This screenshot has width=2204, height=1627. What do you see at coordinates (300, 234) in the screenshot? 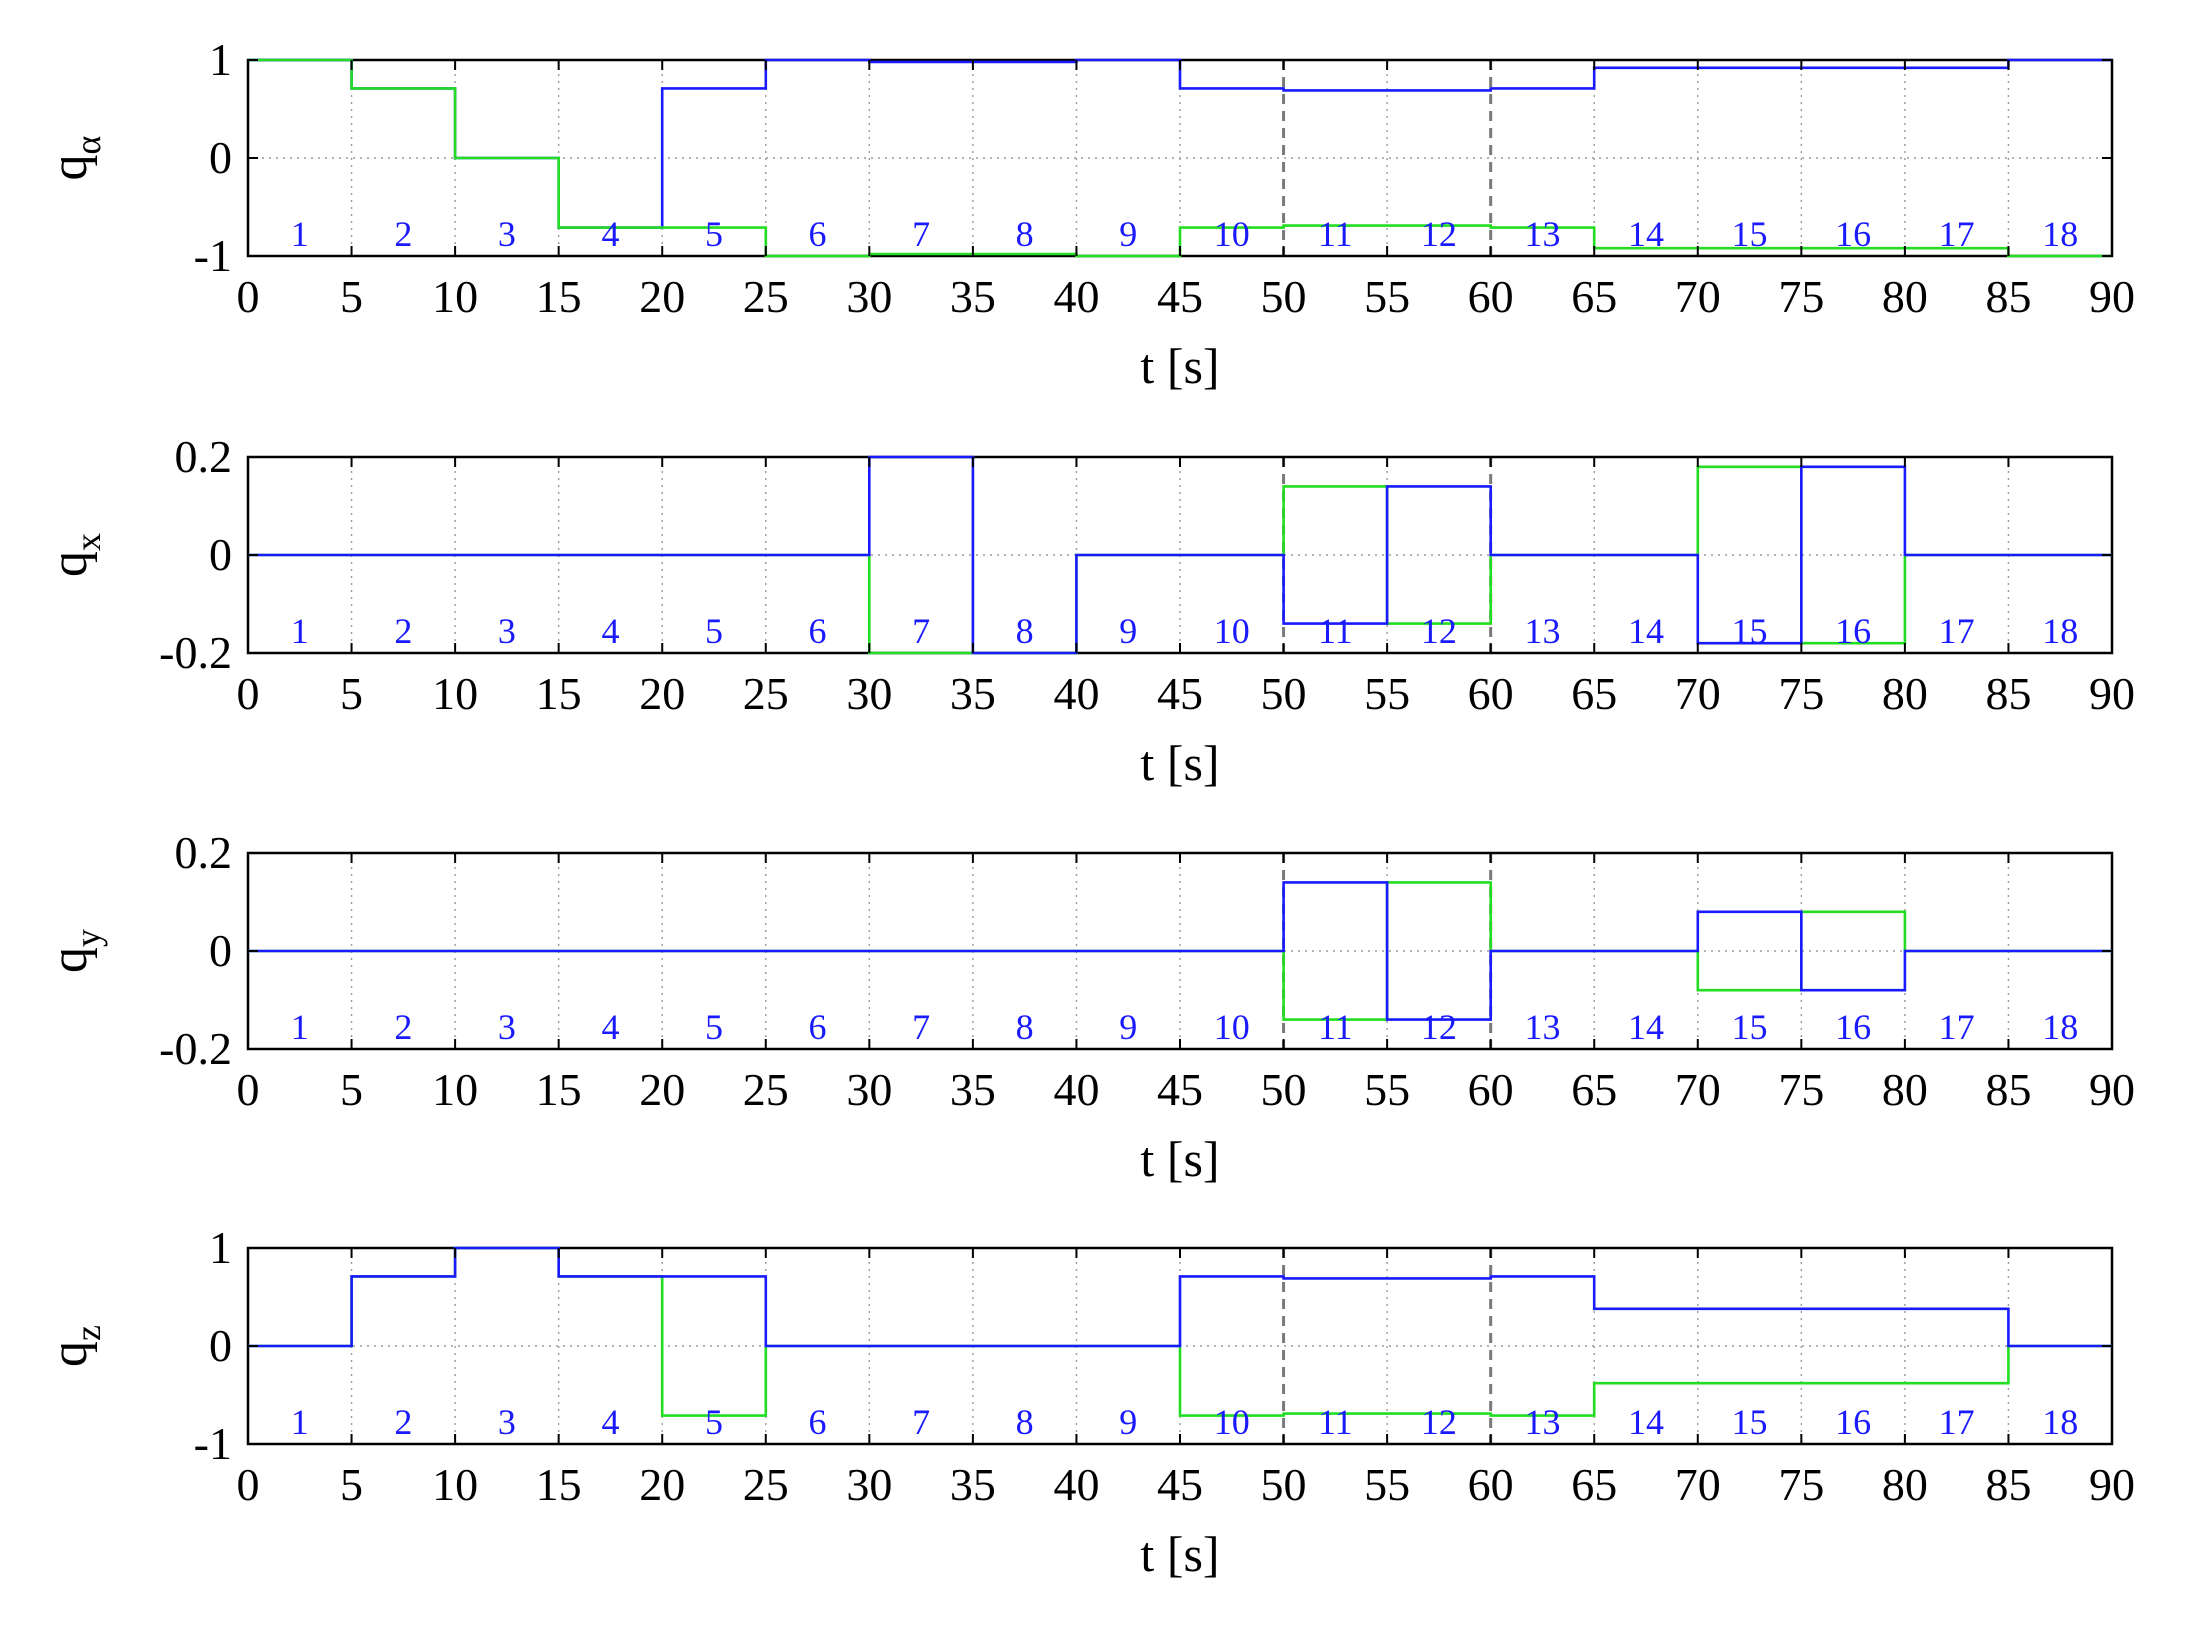
I see `segment-label: 1` at bounding box center [300, 234].